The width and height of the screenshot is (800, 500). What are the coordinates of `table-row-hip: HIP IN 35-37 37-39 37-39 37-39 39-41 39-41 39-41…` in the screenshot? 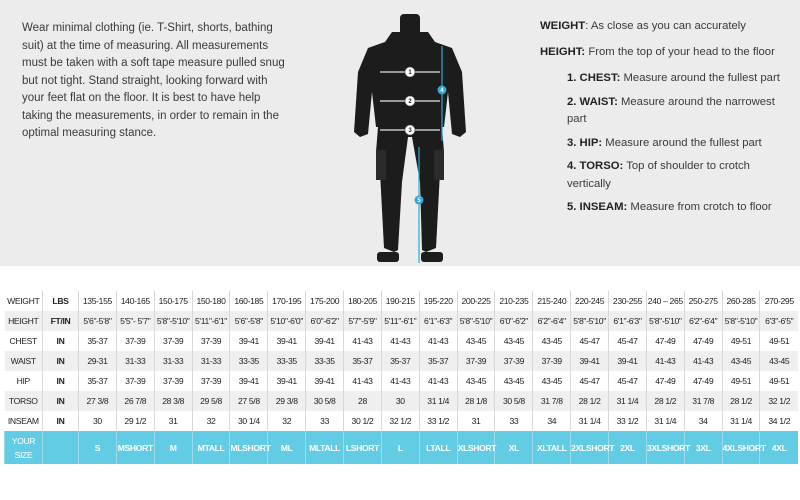 It's located at (401, 381).